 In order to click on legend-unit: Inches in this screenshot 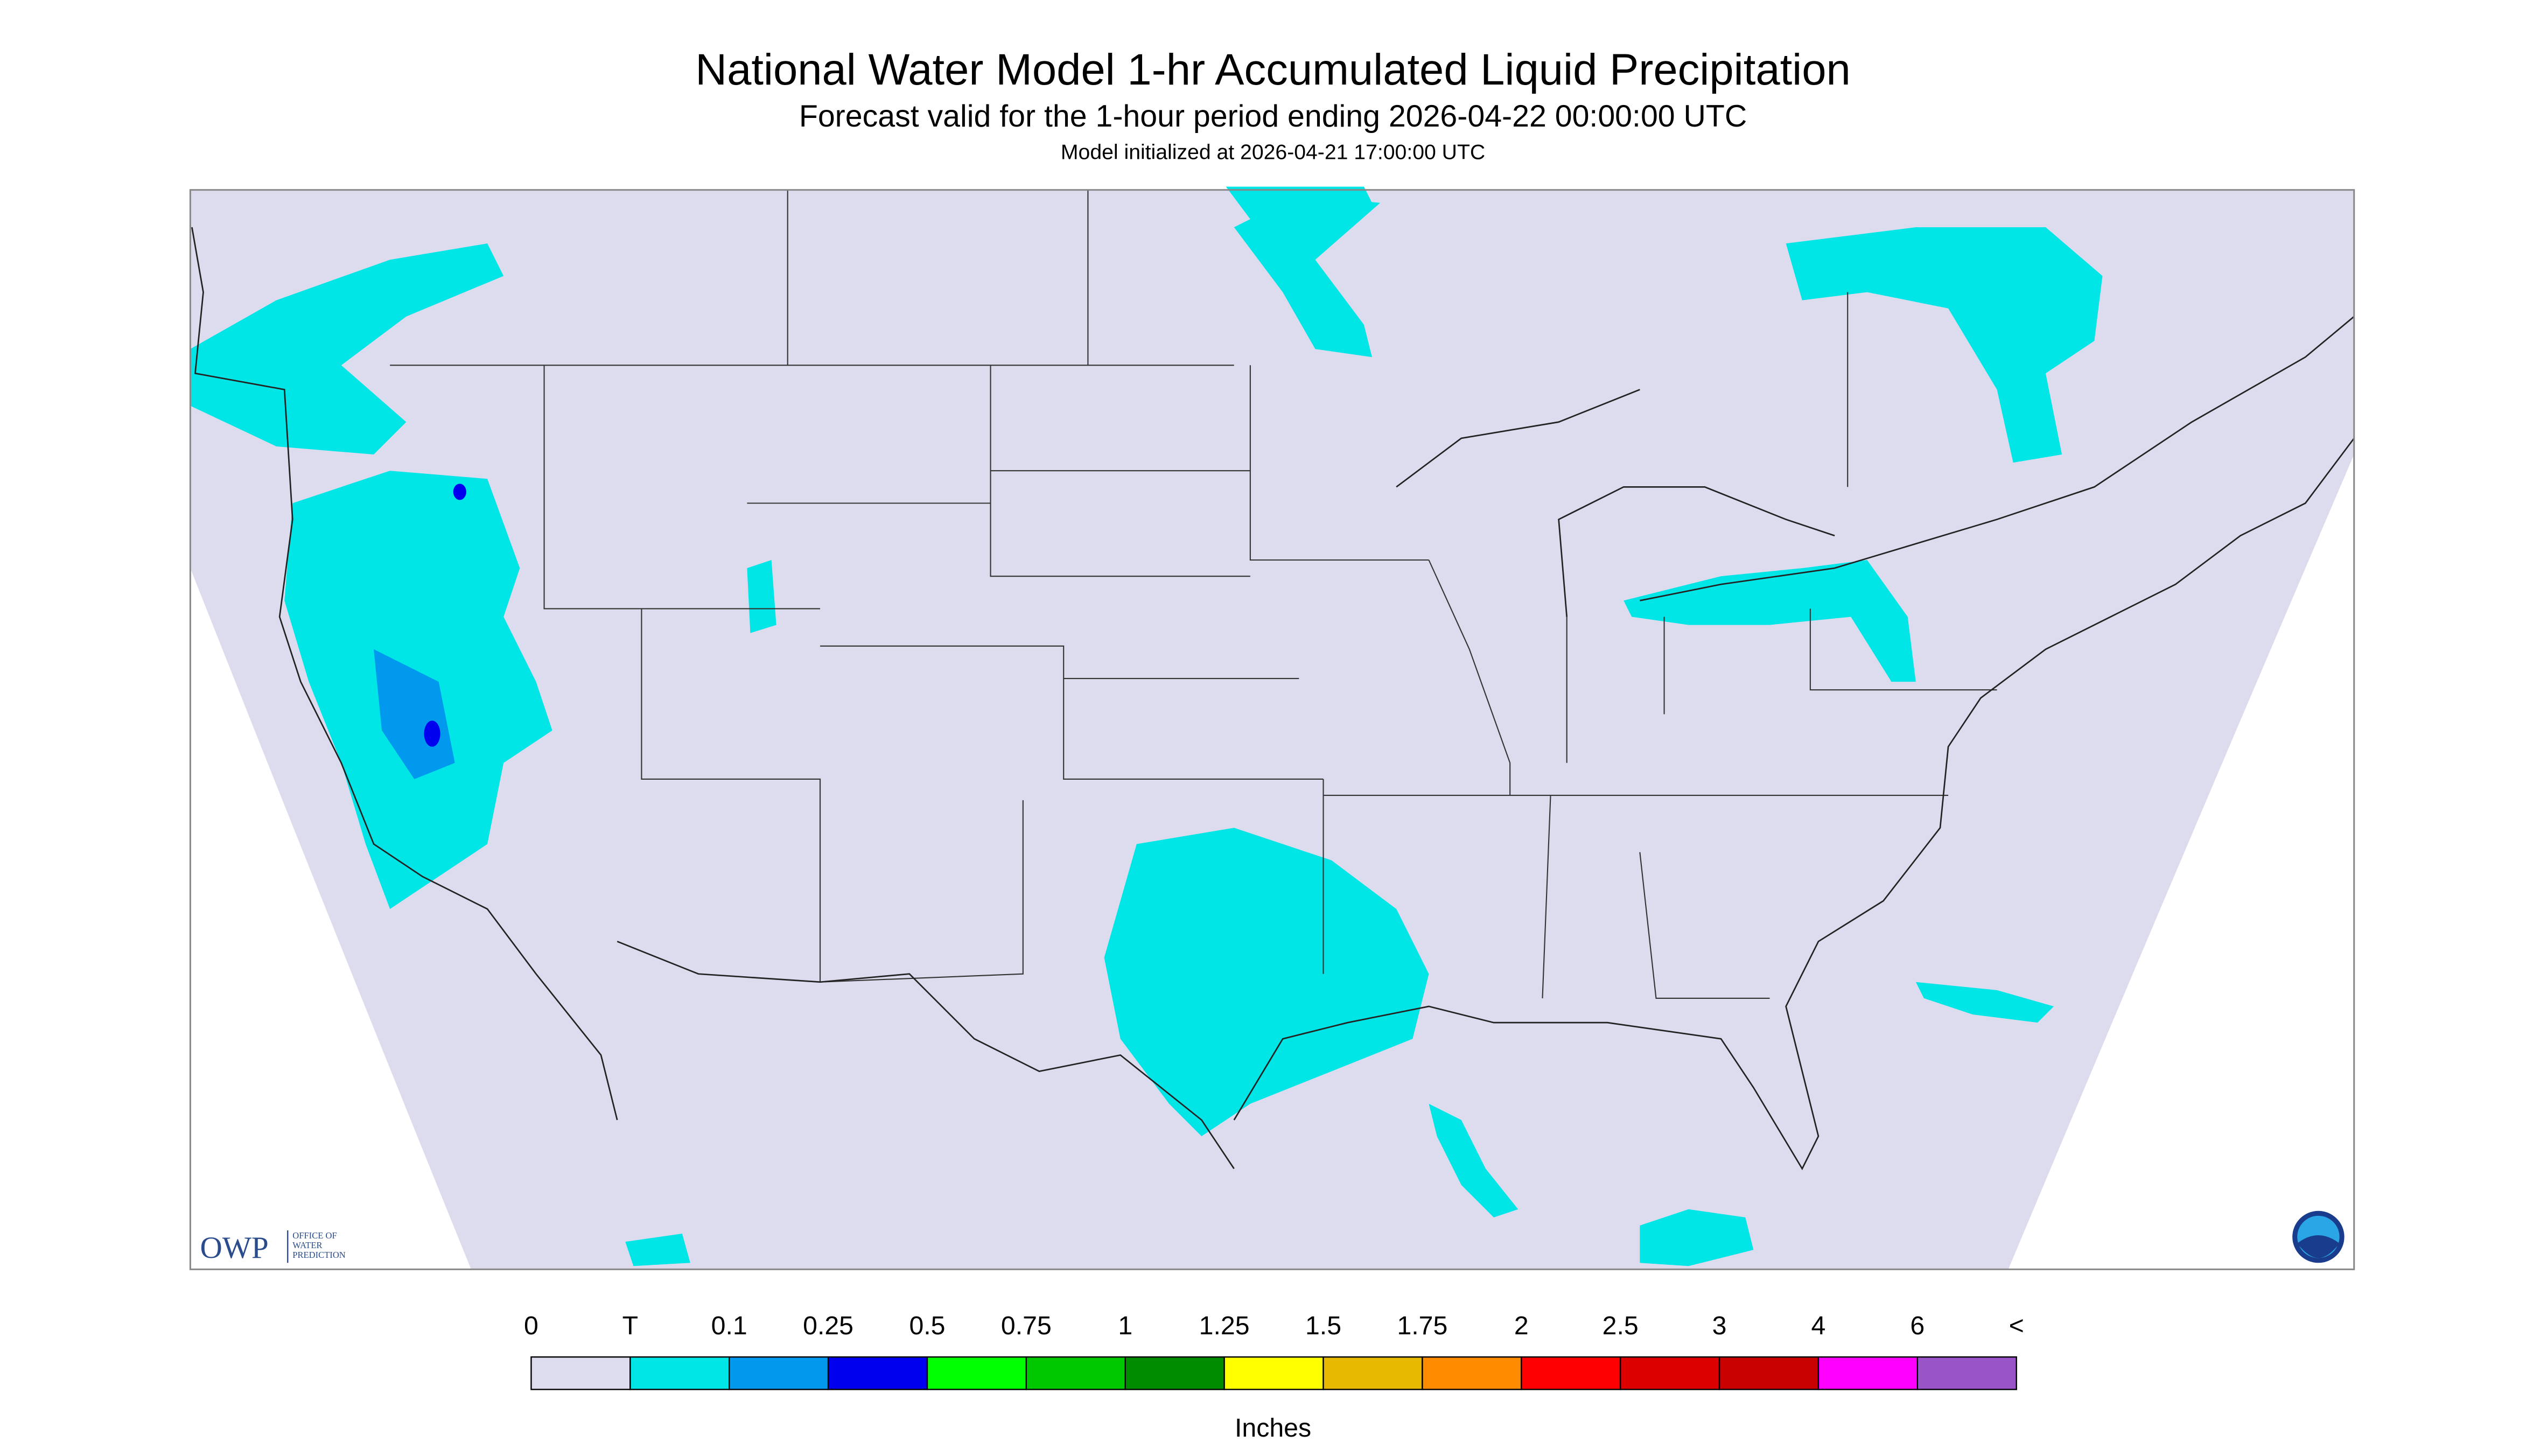, I will do `click(1273, 1428)`.